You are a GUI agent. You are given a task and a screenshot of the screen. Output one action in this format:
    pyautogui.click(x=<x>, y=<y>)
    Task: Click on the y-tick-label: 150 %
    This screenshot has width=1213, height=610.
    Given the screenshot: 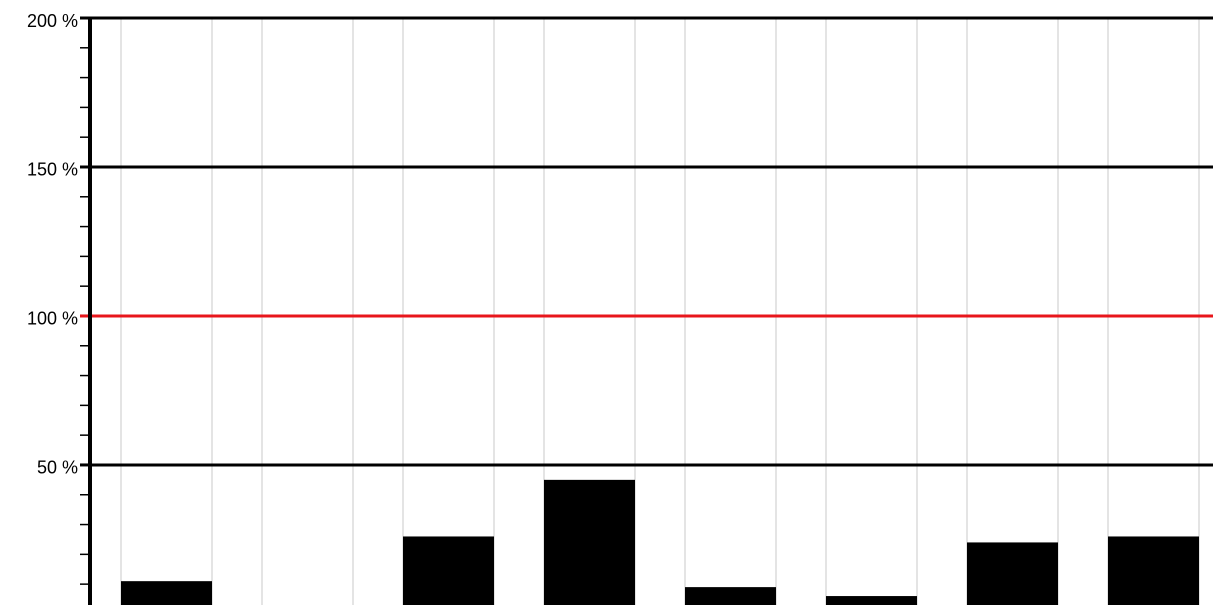 What is the action you would take?
    pyautogui.click(x=52, y=170)
    